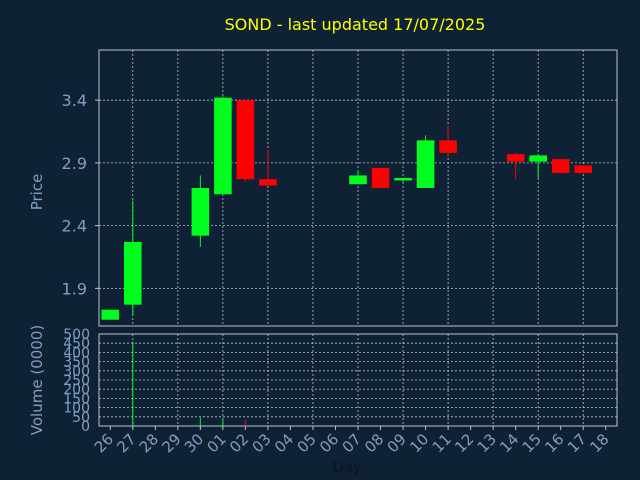 The width and height of the screenshot is (640, 480). Describe the element at coordinates (76, 399) in the screenshot. I see `volume-tick-label: 150` at that location.